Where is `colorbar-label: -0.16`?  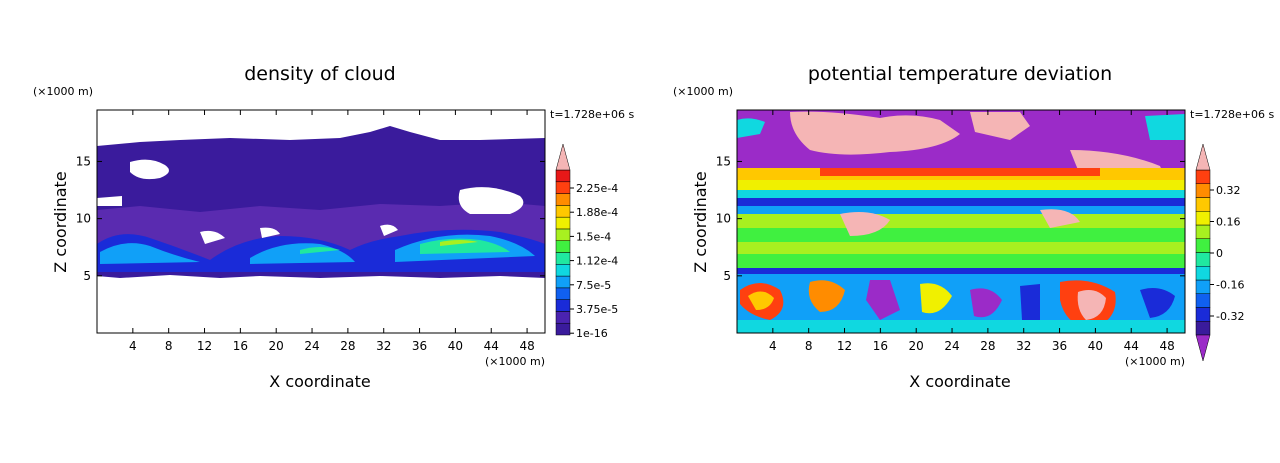 colorbar-label: -0.16 is located at coordinates (1230, 285).